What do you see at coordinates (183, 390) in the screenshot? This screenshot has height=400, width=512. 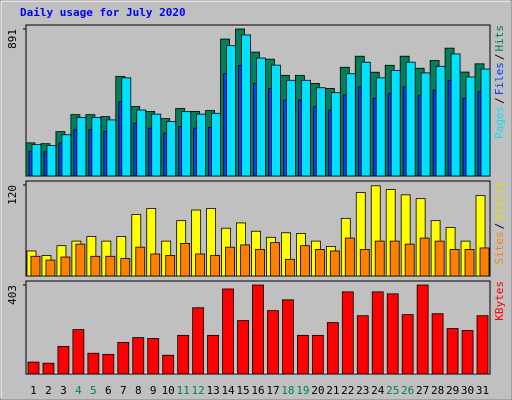 I see `x-tick-label: 11` at bounding box center [183, 390].